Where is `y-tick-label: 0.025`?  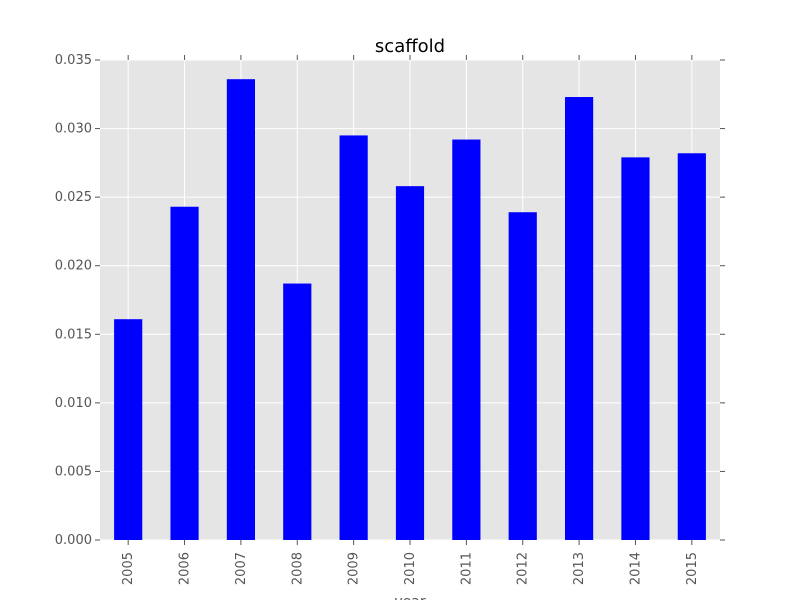 y-tick-label: 0.025 is located at coordinates (73, 197).